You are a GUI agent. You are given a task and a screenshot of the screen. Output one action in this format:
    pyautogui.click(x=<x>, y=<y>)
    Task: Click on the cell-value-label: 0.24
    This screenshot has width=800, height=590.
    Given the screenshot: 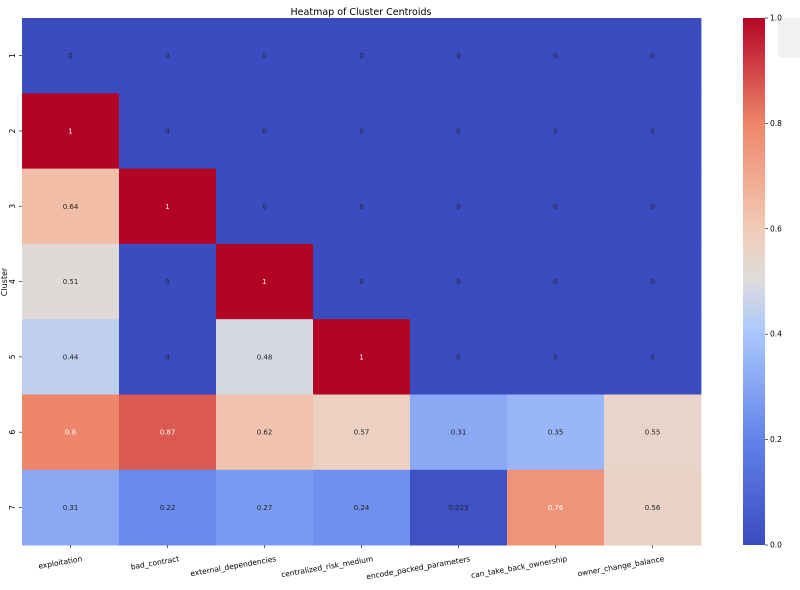 What is the action you would take?
    pyautogui.click(x=362, y=508)
    